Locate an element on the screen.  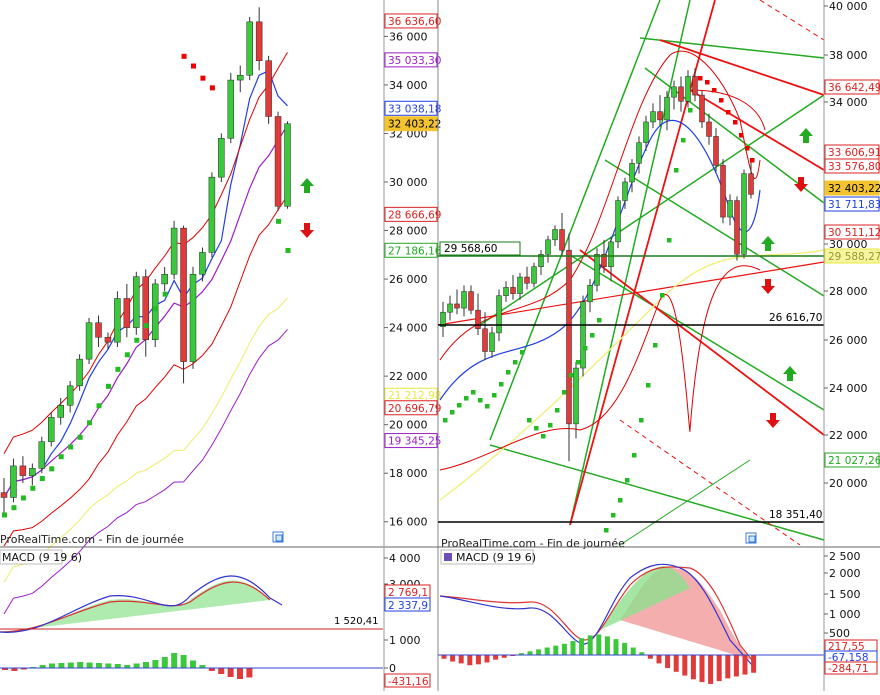
macd-tag is located at coordinates (407, 680).